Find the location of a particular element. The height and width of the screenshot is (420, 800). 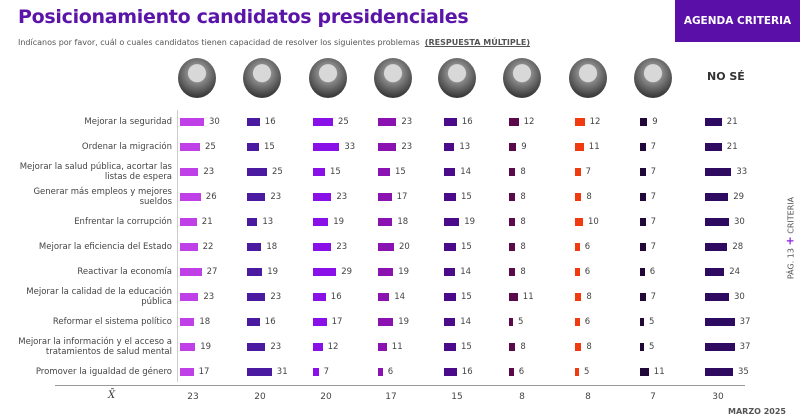

row-label: Mejorar la seguridad is located at coordinates (128, 122).